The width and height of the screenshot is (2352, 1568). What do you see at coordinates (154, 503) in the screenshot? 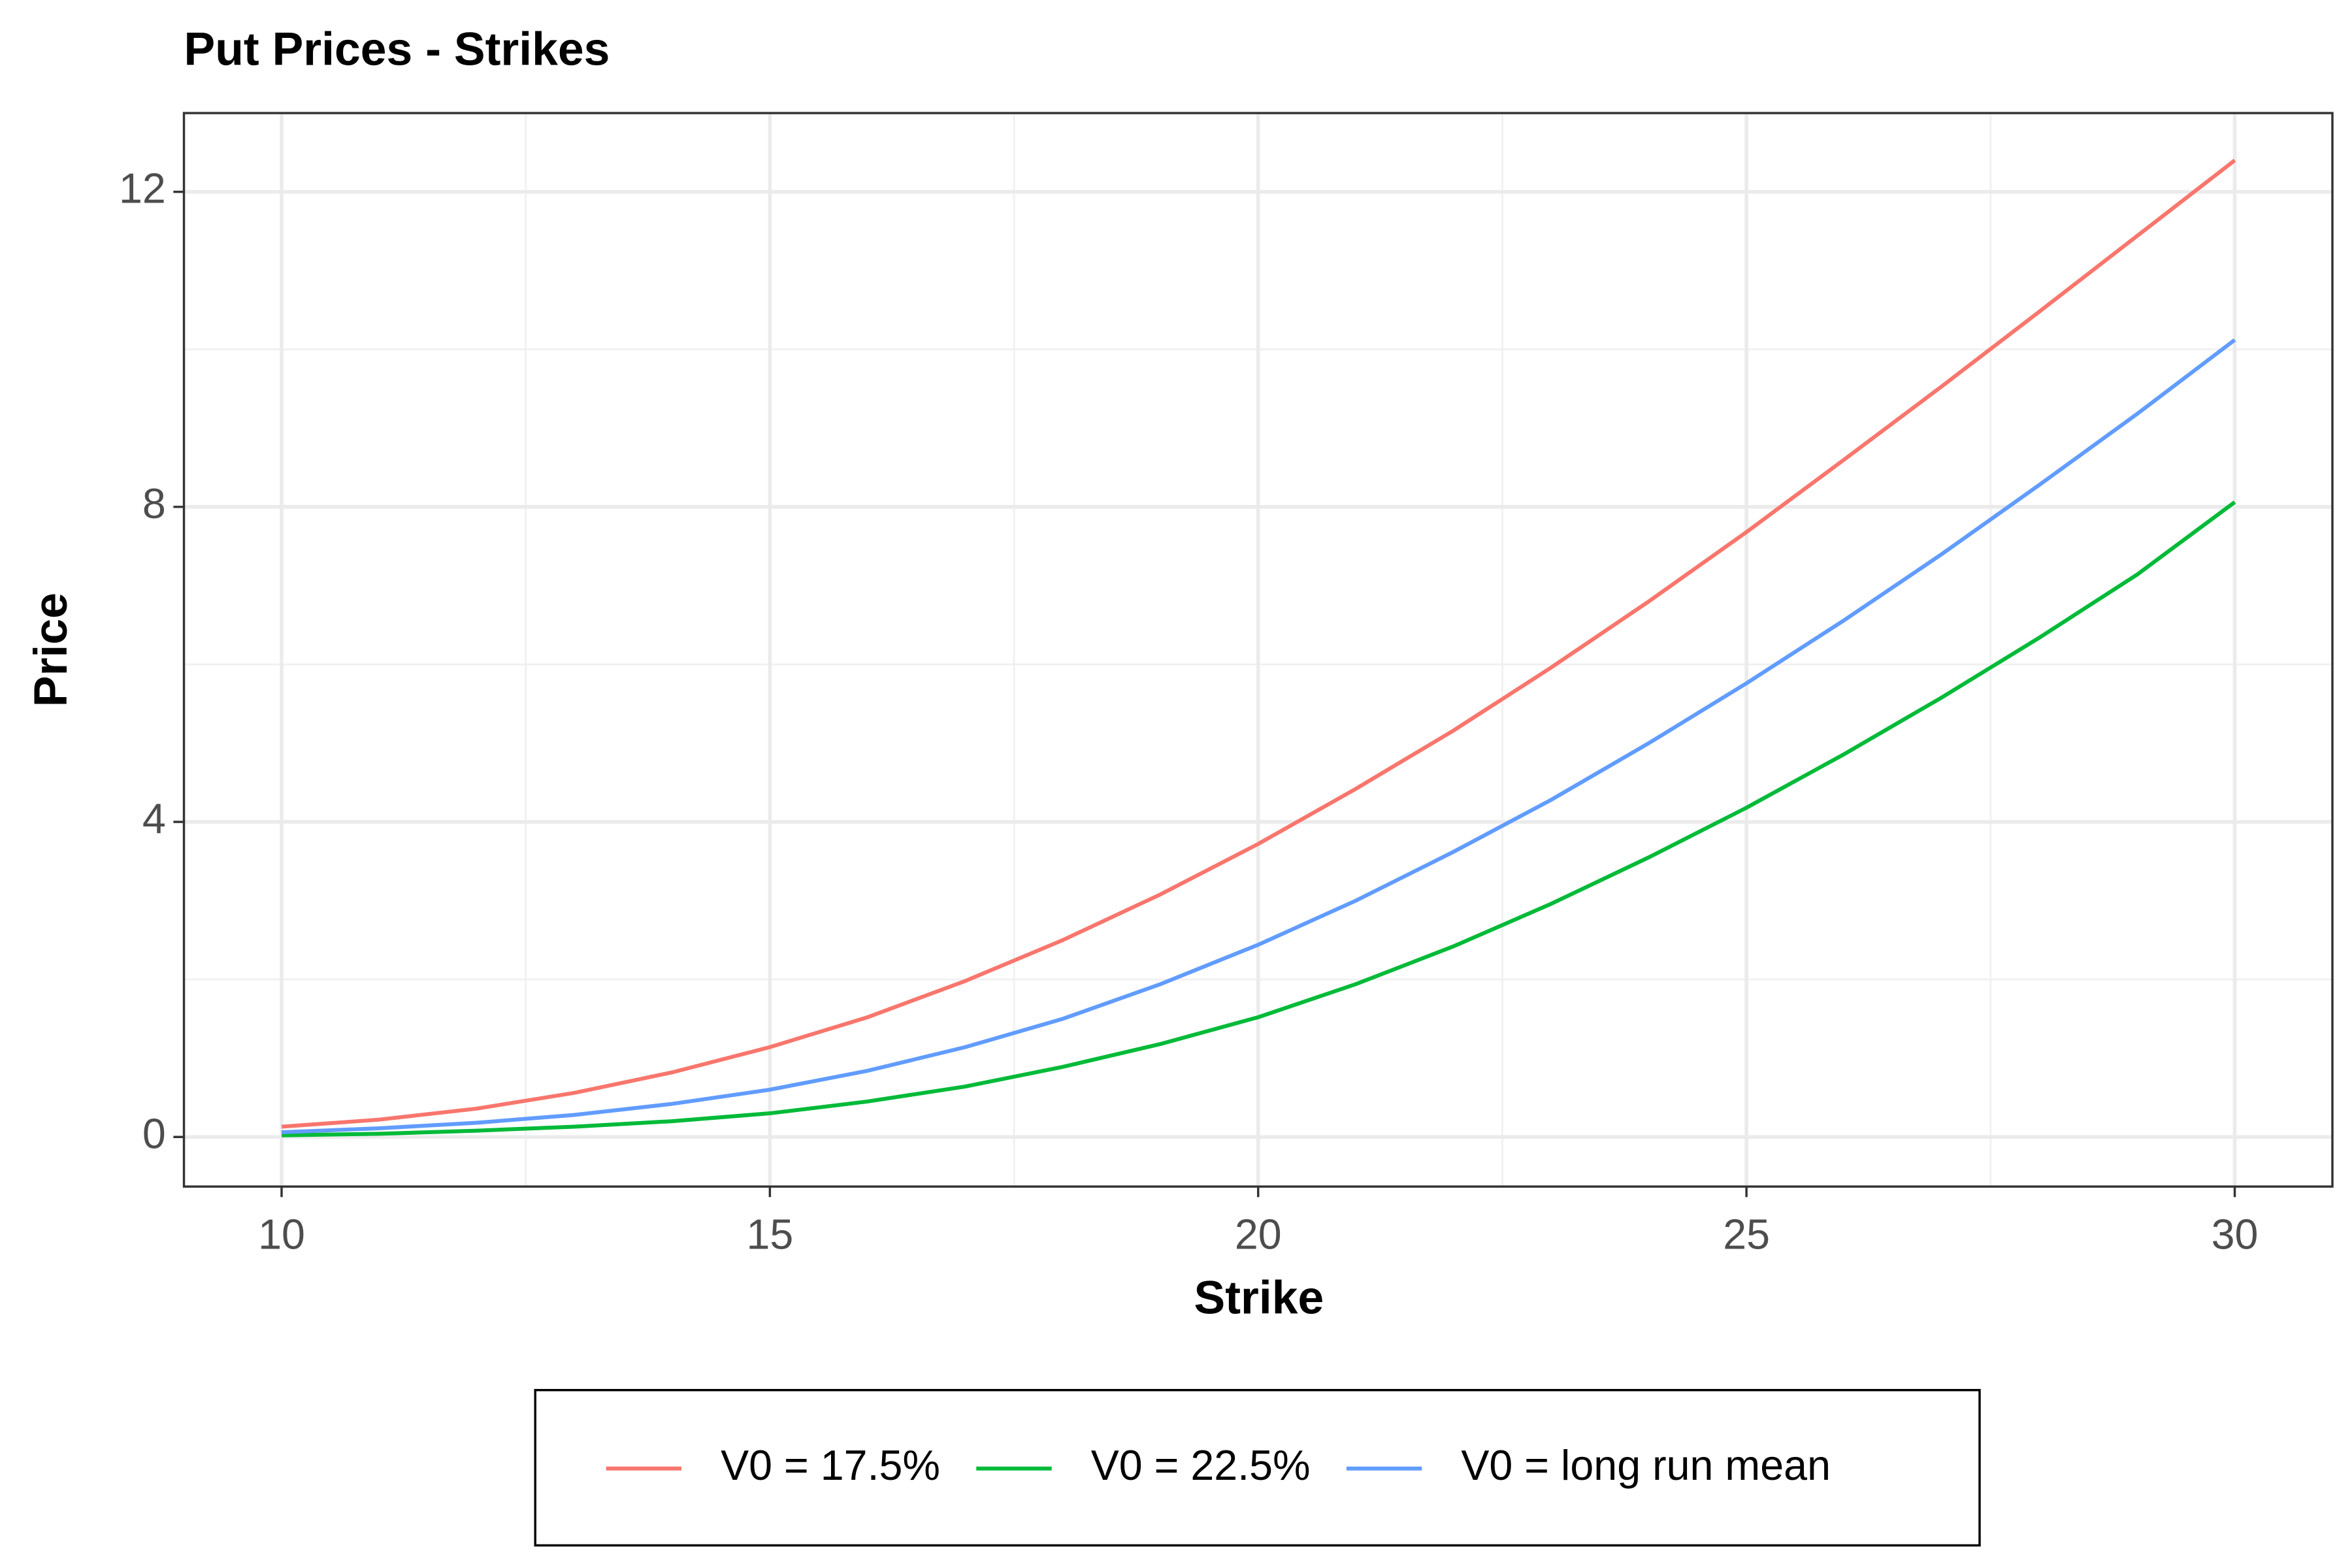
I see `y-tick-label: 8` at bounding box center [154, 503].